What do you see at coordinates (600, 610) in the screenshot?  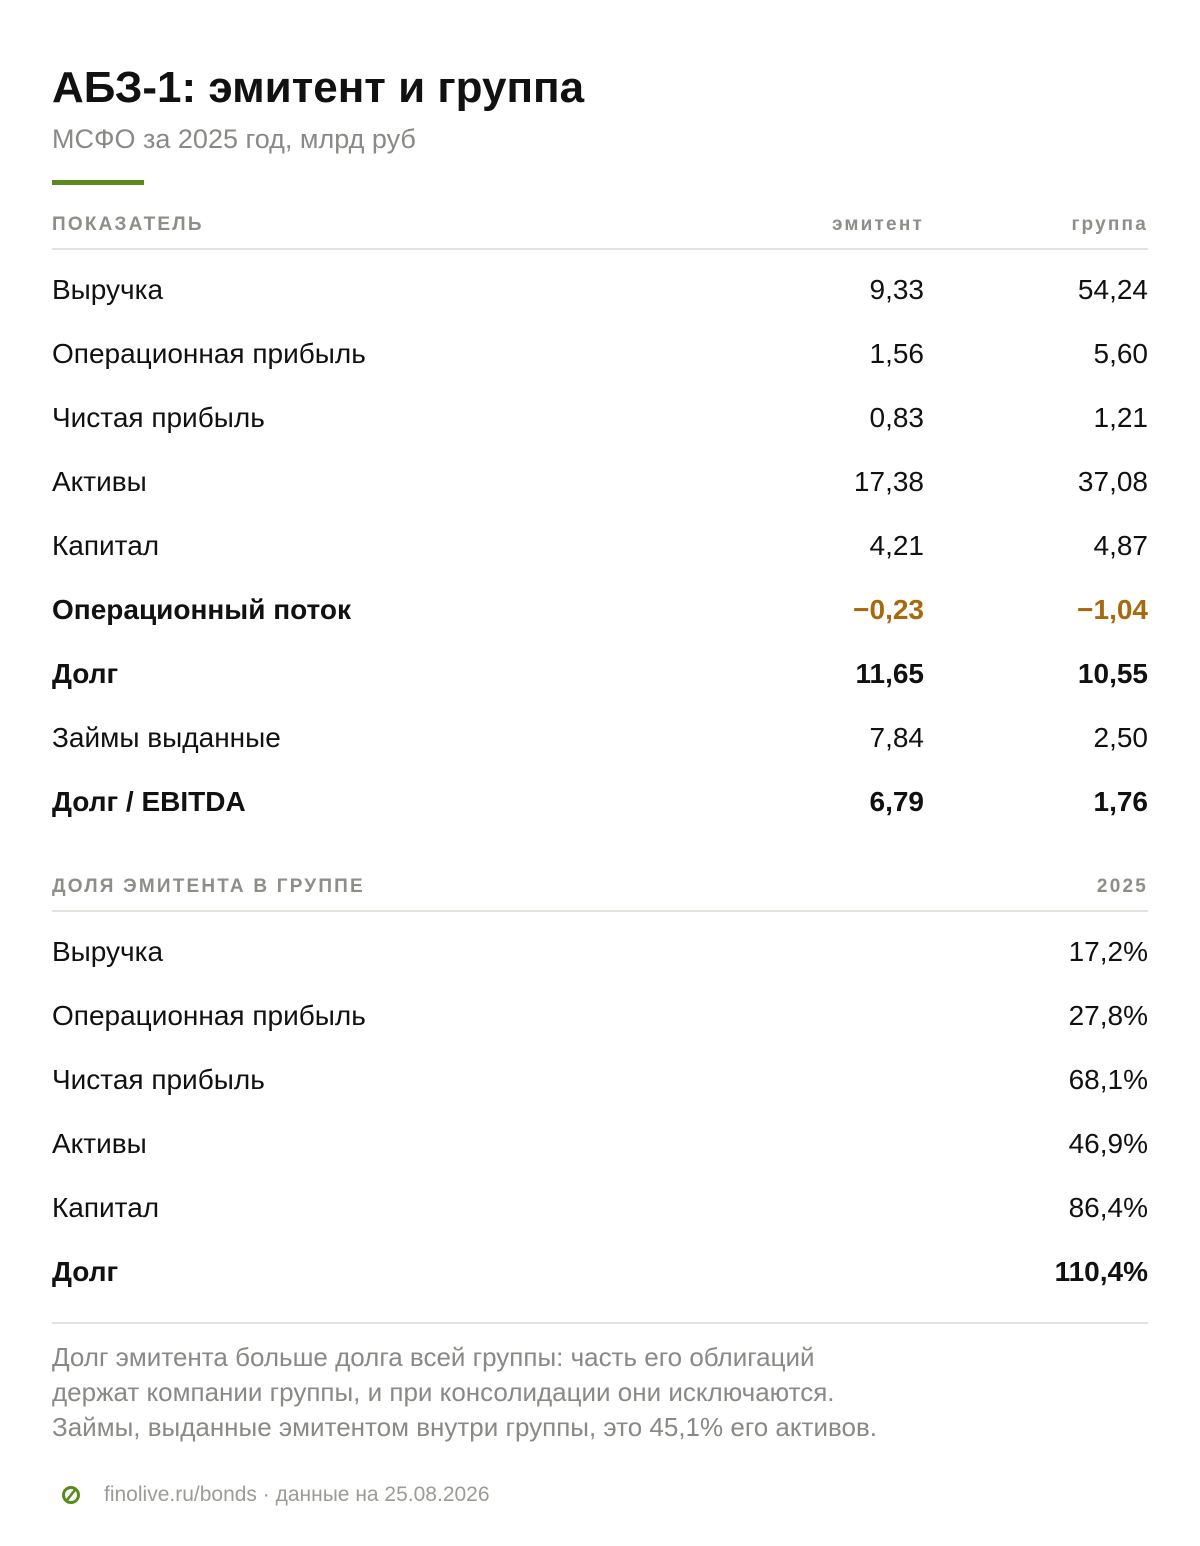 I see `table-row: Операционный поток −0,23 −1,04` at bounding box center [600, 610].